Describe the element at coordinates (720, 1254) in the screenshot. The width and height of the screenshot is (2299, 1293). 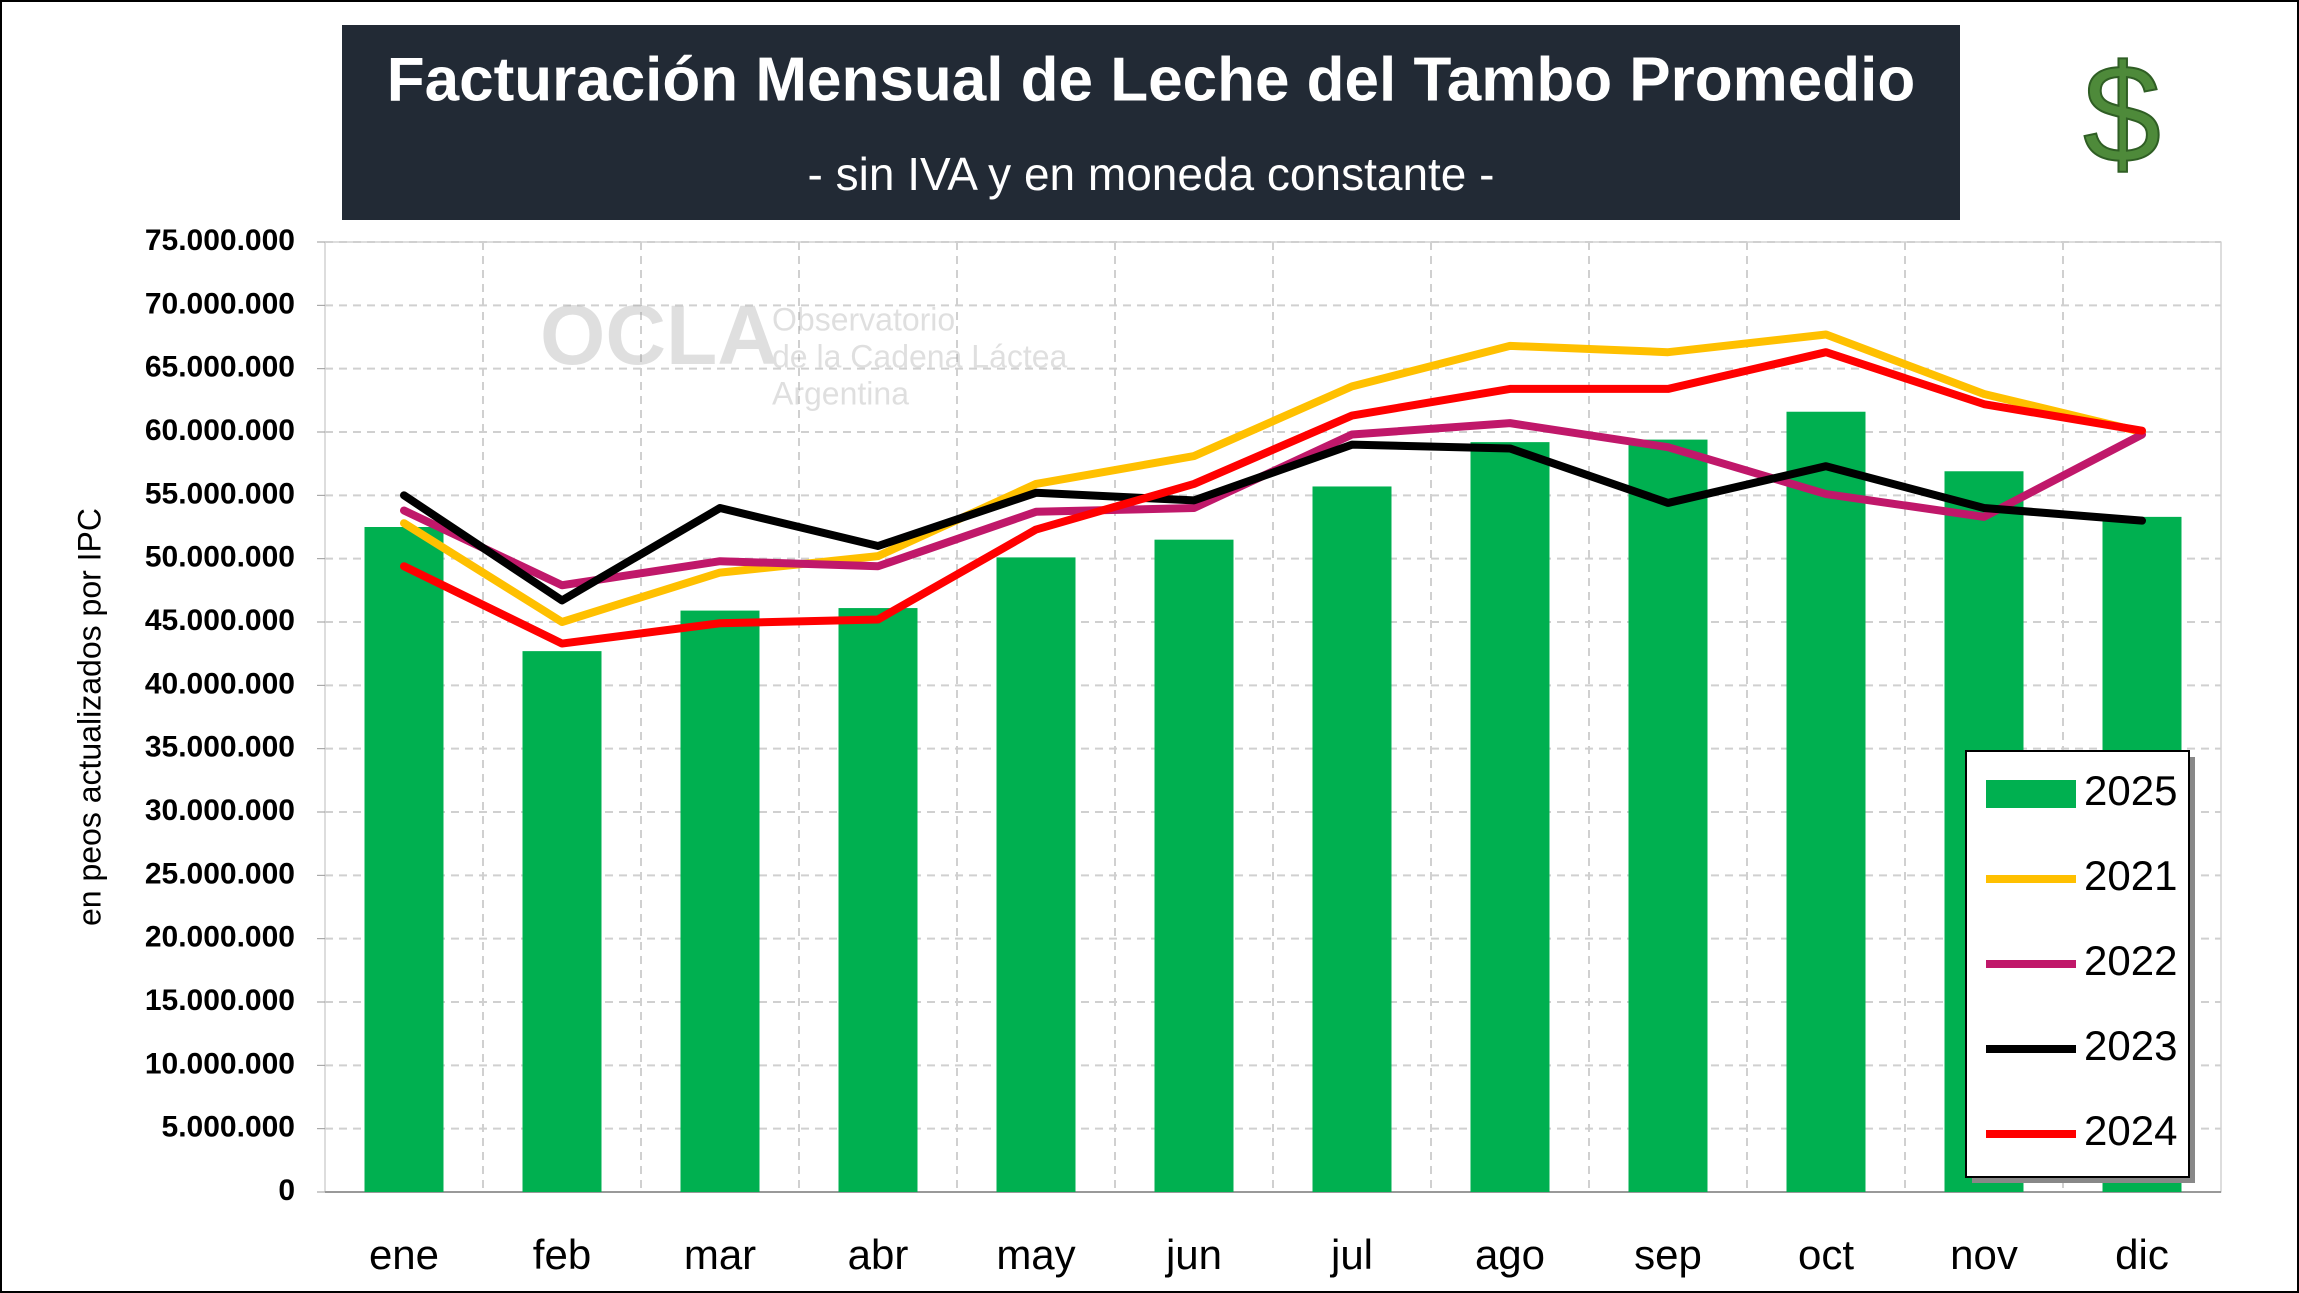
I see `x-tick-label: mar` at that location.